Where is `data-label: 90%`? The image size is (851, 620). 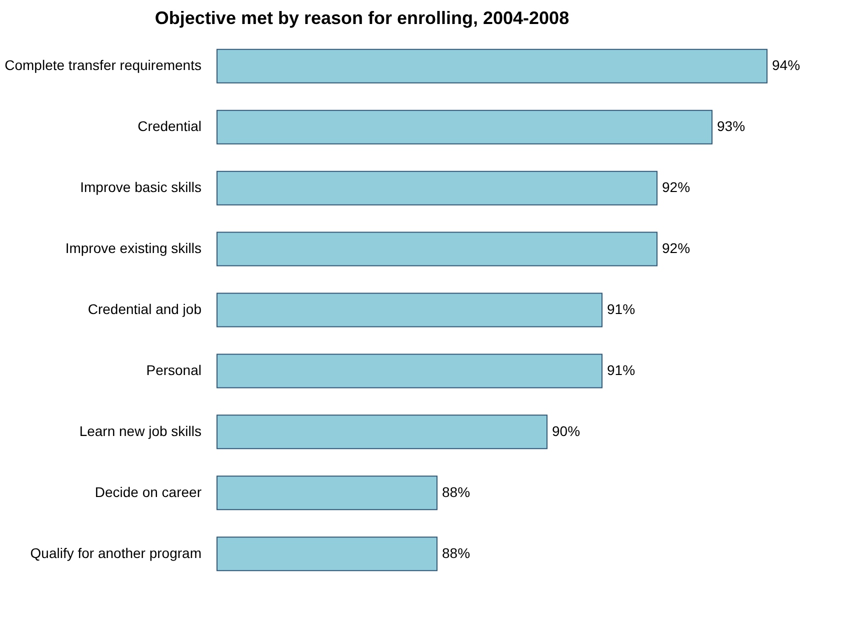
data-label: 90% is located at coordinates (566, 430).